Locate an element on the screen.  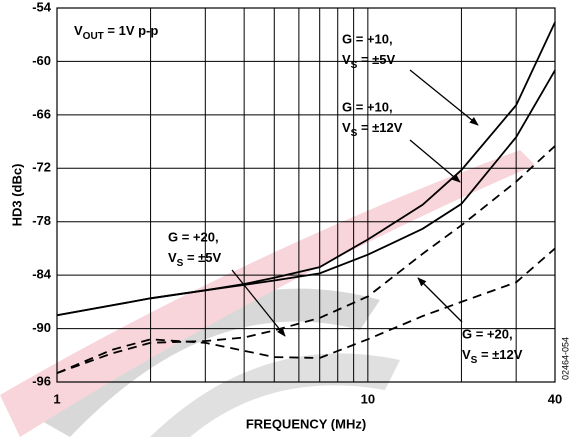
x-axis-label: FREQUENCY (MHz) is located at coordinates (306, 423).